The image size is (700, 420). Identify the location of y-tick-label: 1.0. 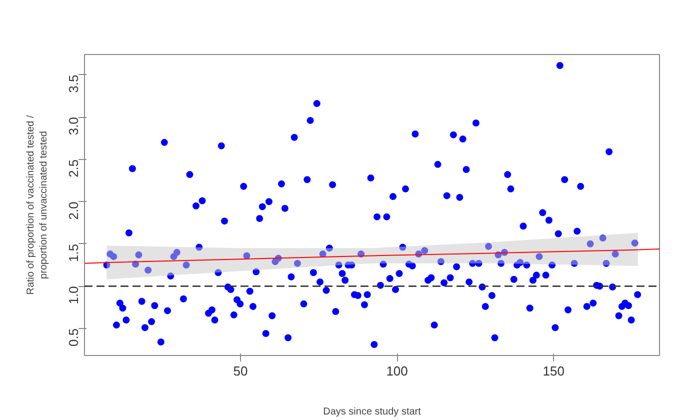
(73, 295).